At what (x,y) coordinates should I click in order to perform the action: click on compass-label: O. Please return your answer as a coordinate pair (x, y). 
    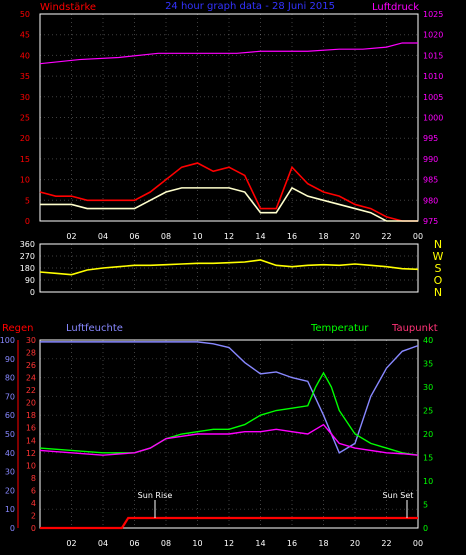
    Looking at the image, I should click on (438, 280).